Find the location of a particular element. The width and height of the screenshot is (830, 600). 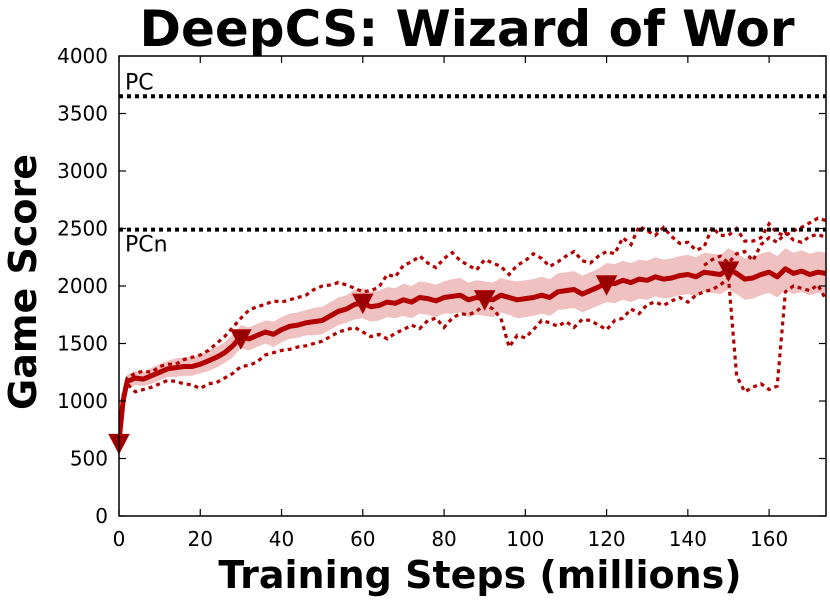

chart-title: DeepCS: Wizard of Wor is located at coordinates (466, 29).